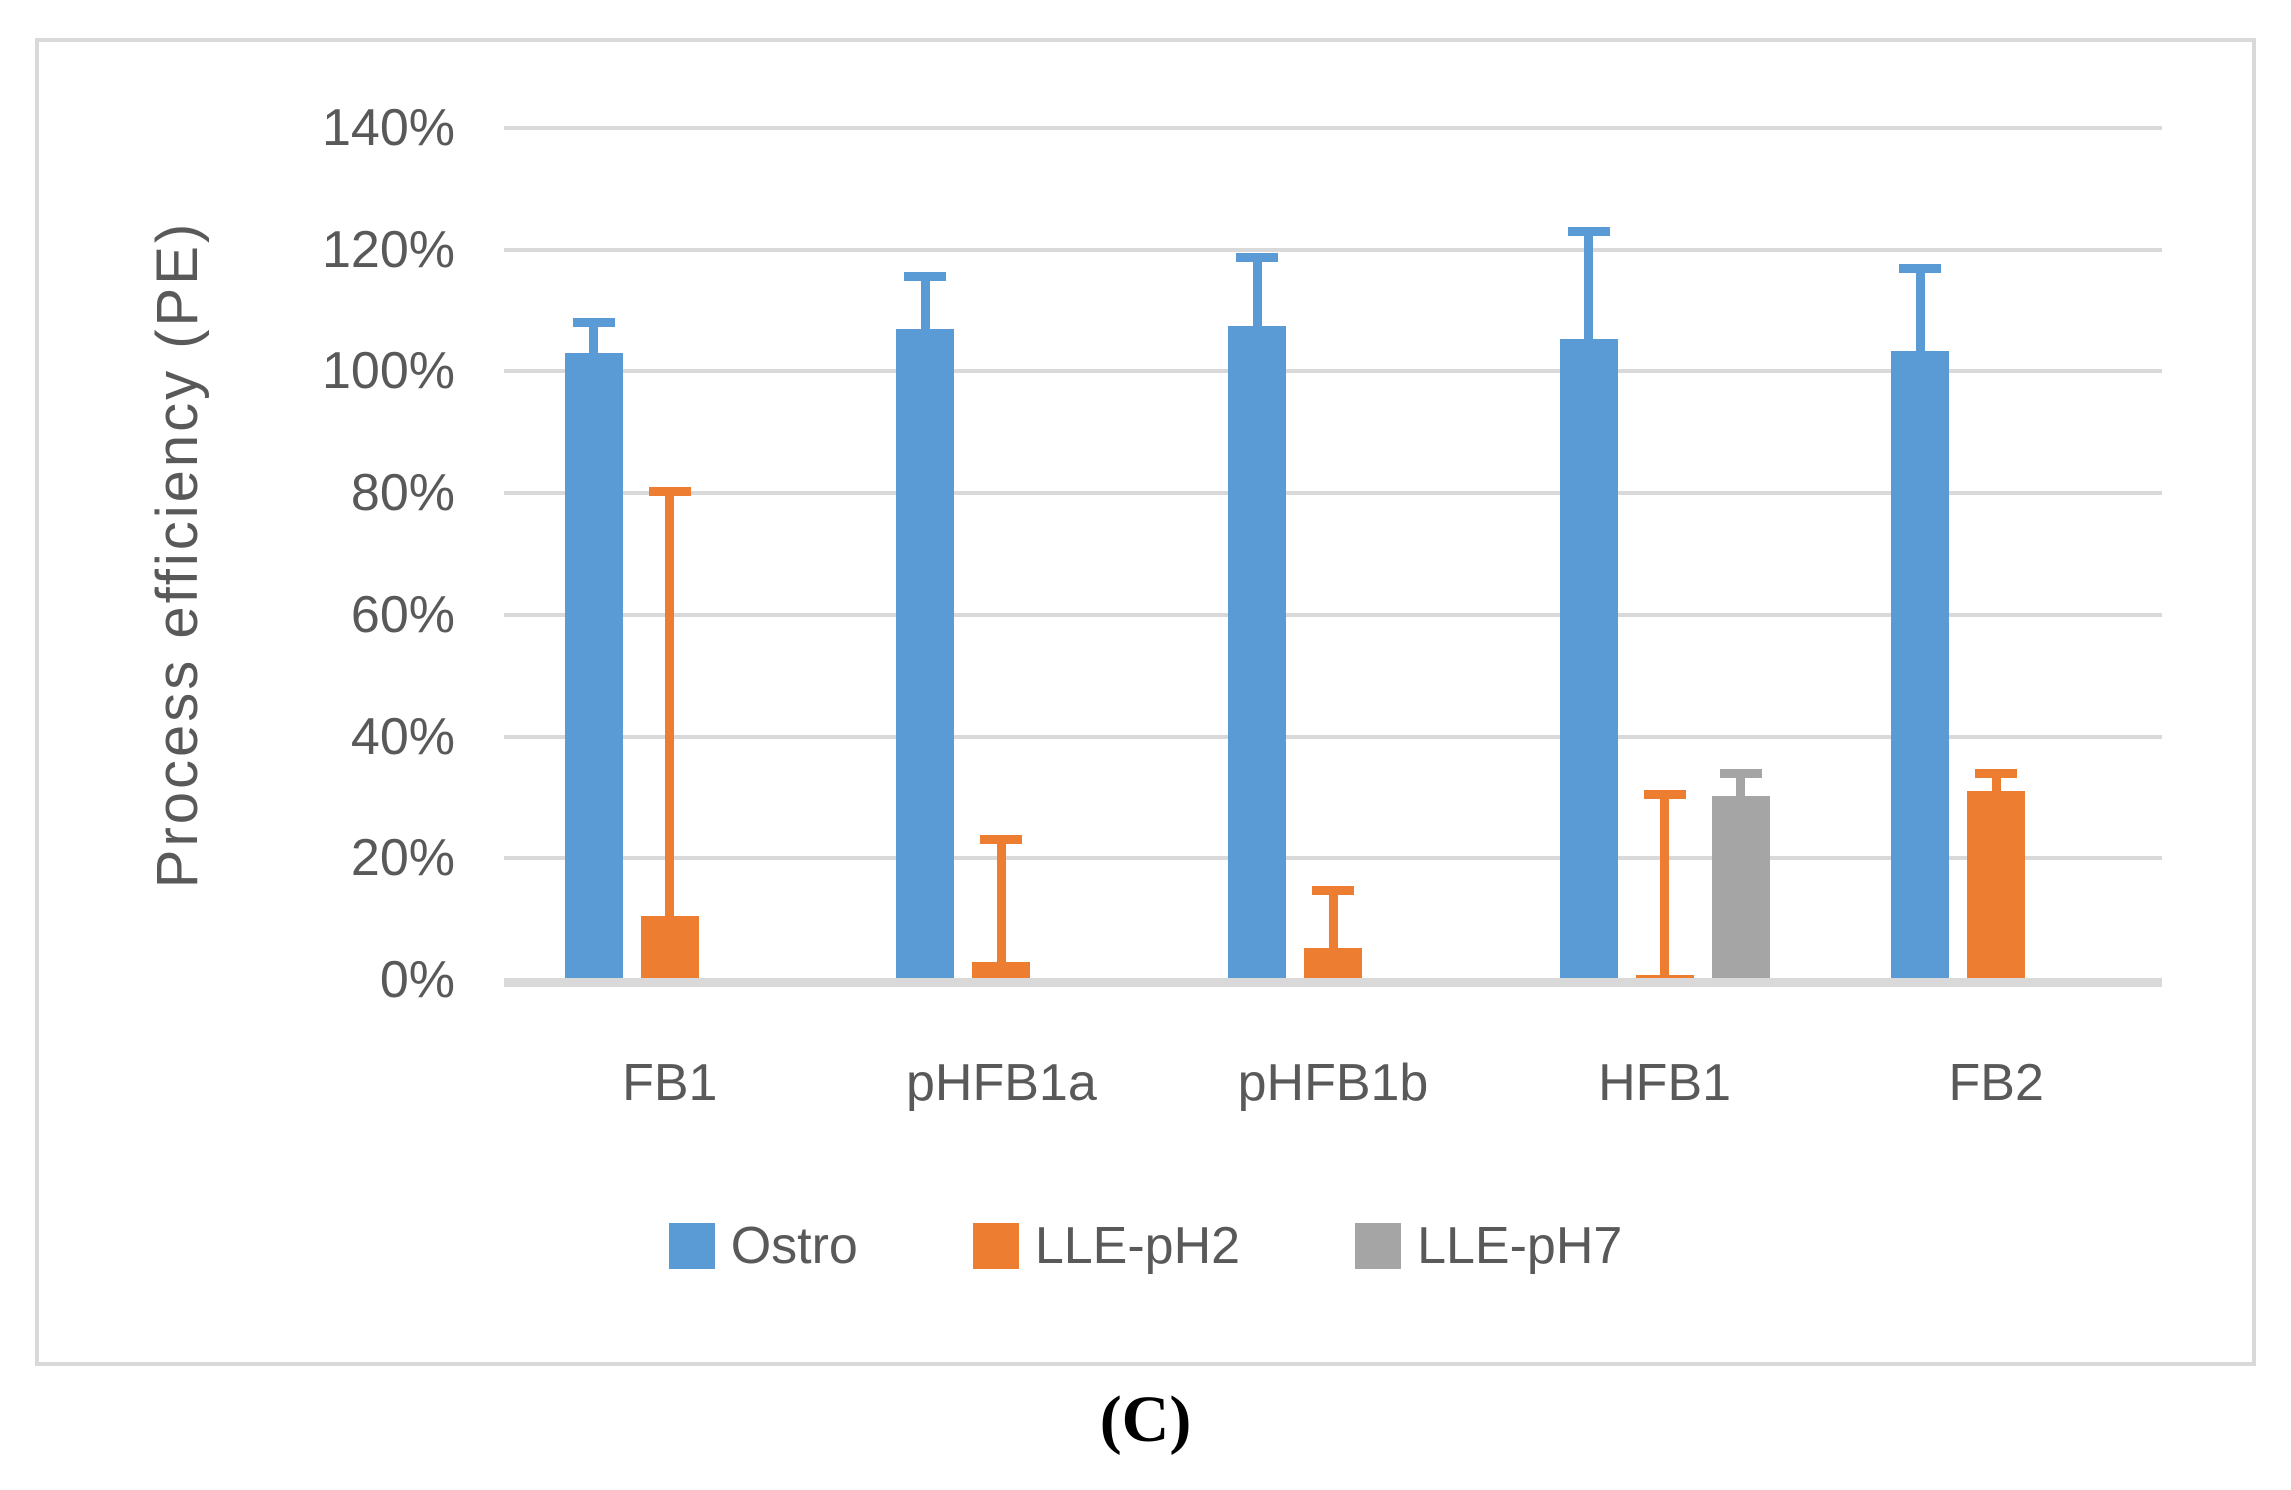 The image size is (2291, 1490). Describe the element at coordinates (925, 654) in the screenshot. I see `bar-Ostro-pHFB1a` at that location.